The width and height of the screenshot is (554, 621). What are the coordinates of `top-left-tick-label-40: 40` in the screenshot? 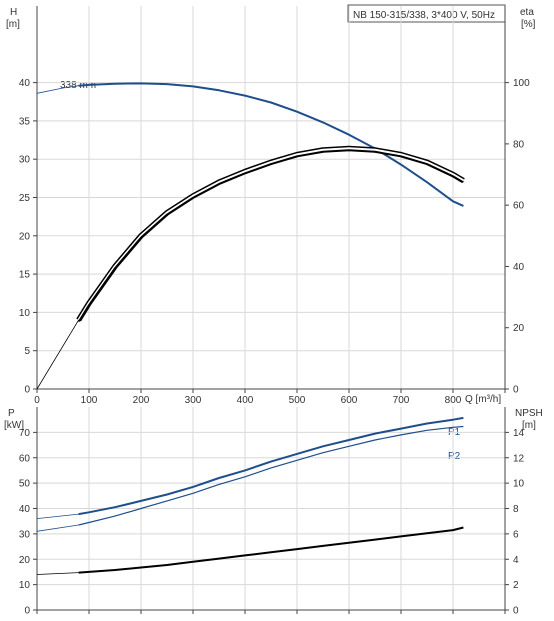 It's located at (25, 83).